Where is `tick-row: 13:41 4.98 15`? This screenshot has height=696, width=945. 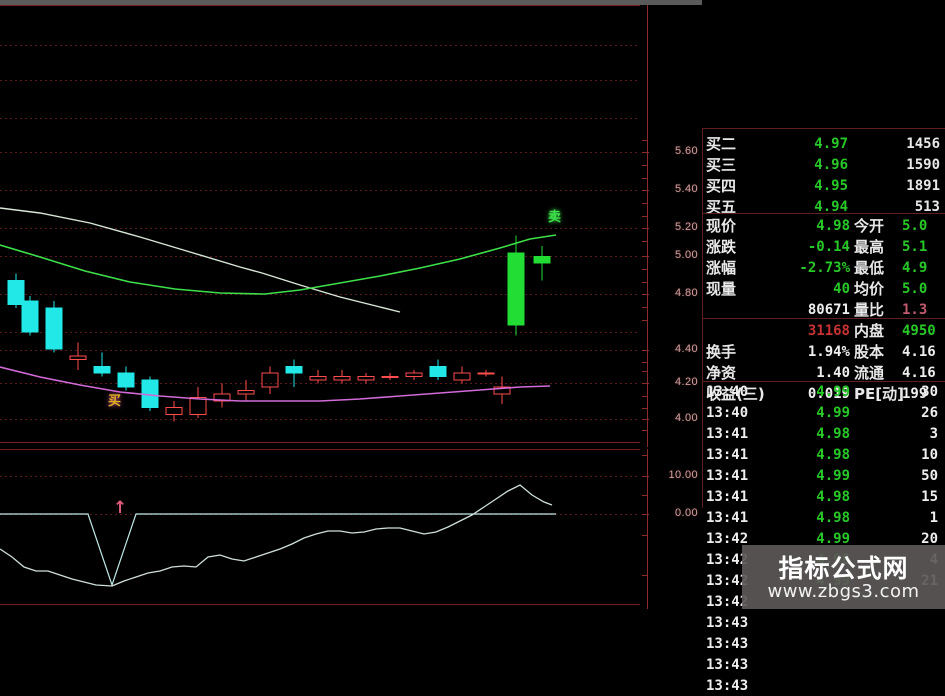 tick-row: 13:41 4.98 15 is located at coordinates (823, 497).